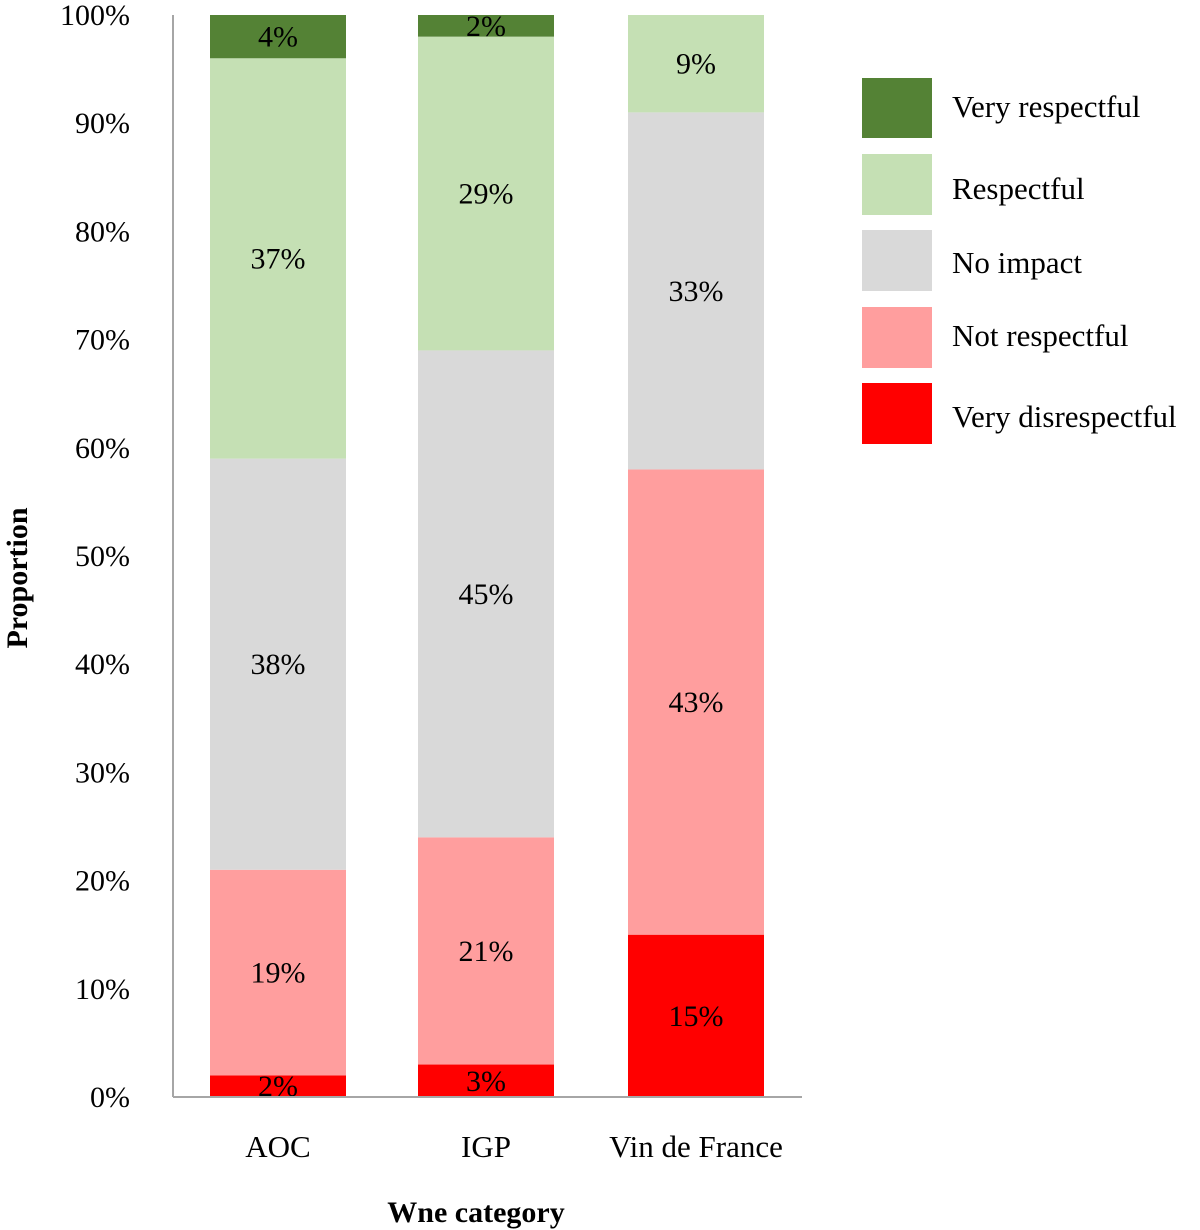  I want to click on legend-swatch-very-disrespectful, so click(897, 413).